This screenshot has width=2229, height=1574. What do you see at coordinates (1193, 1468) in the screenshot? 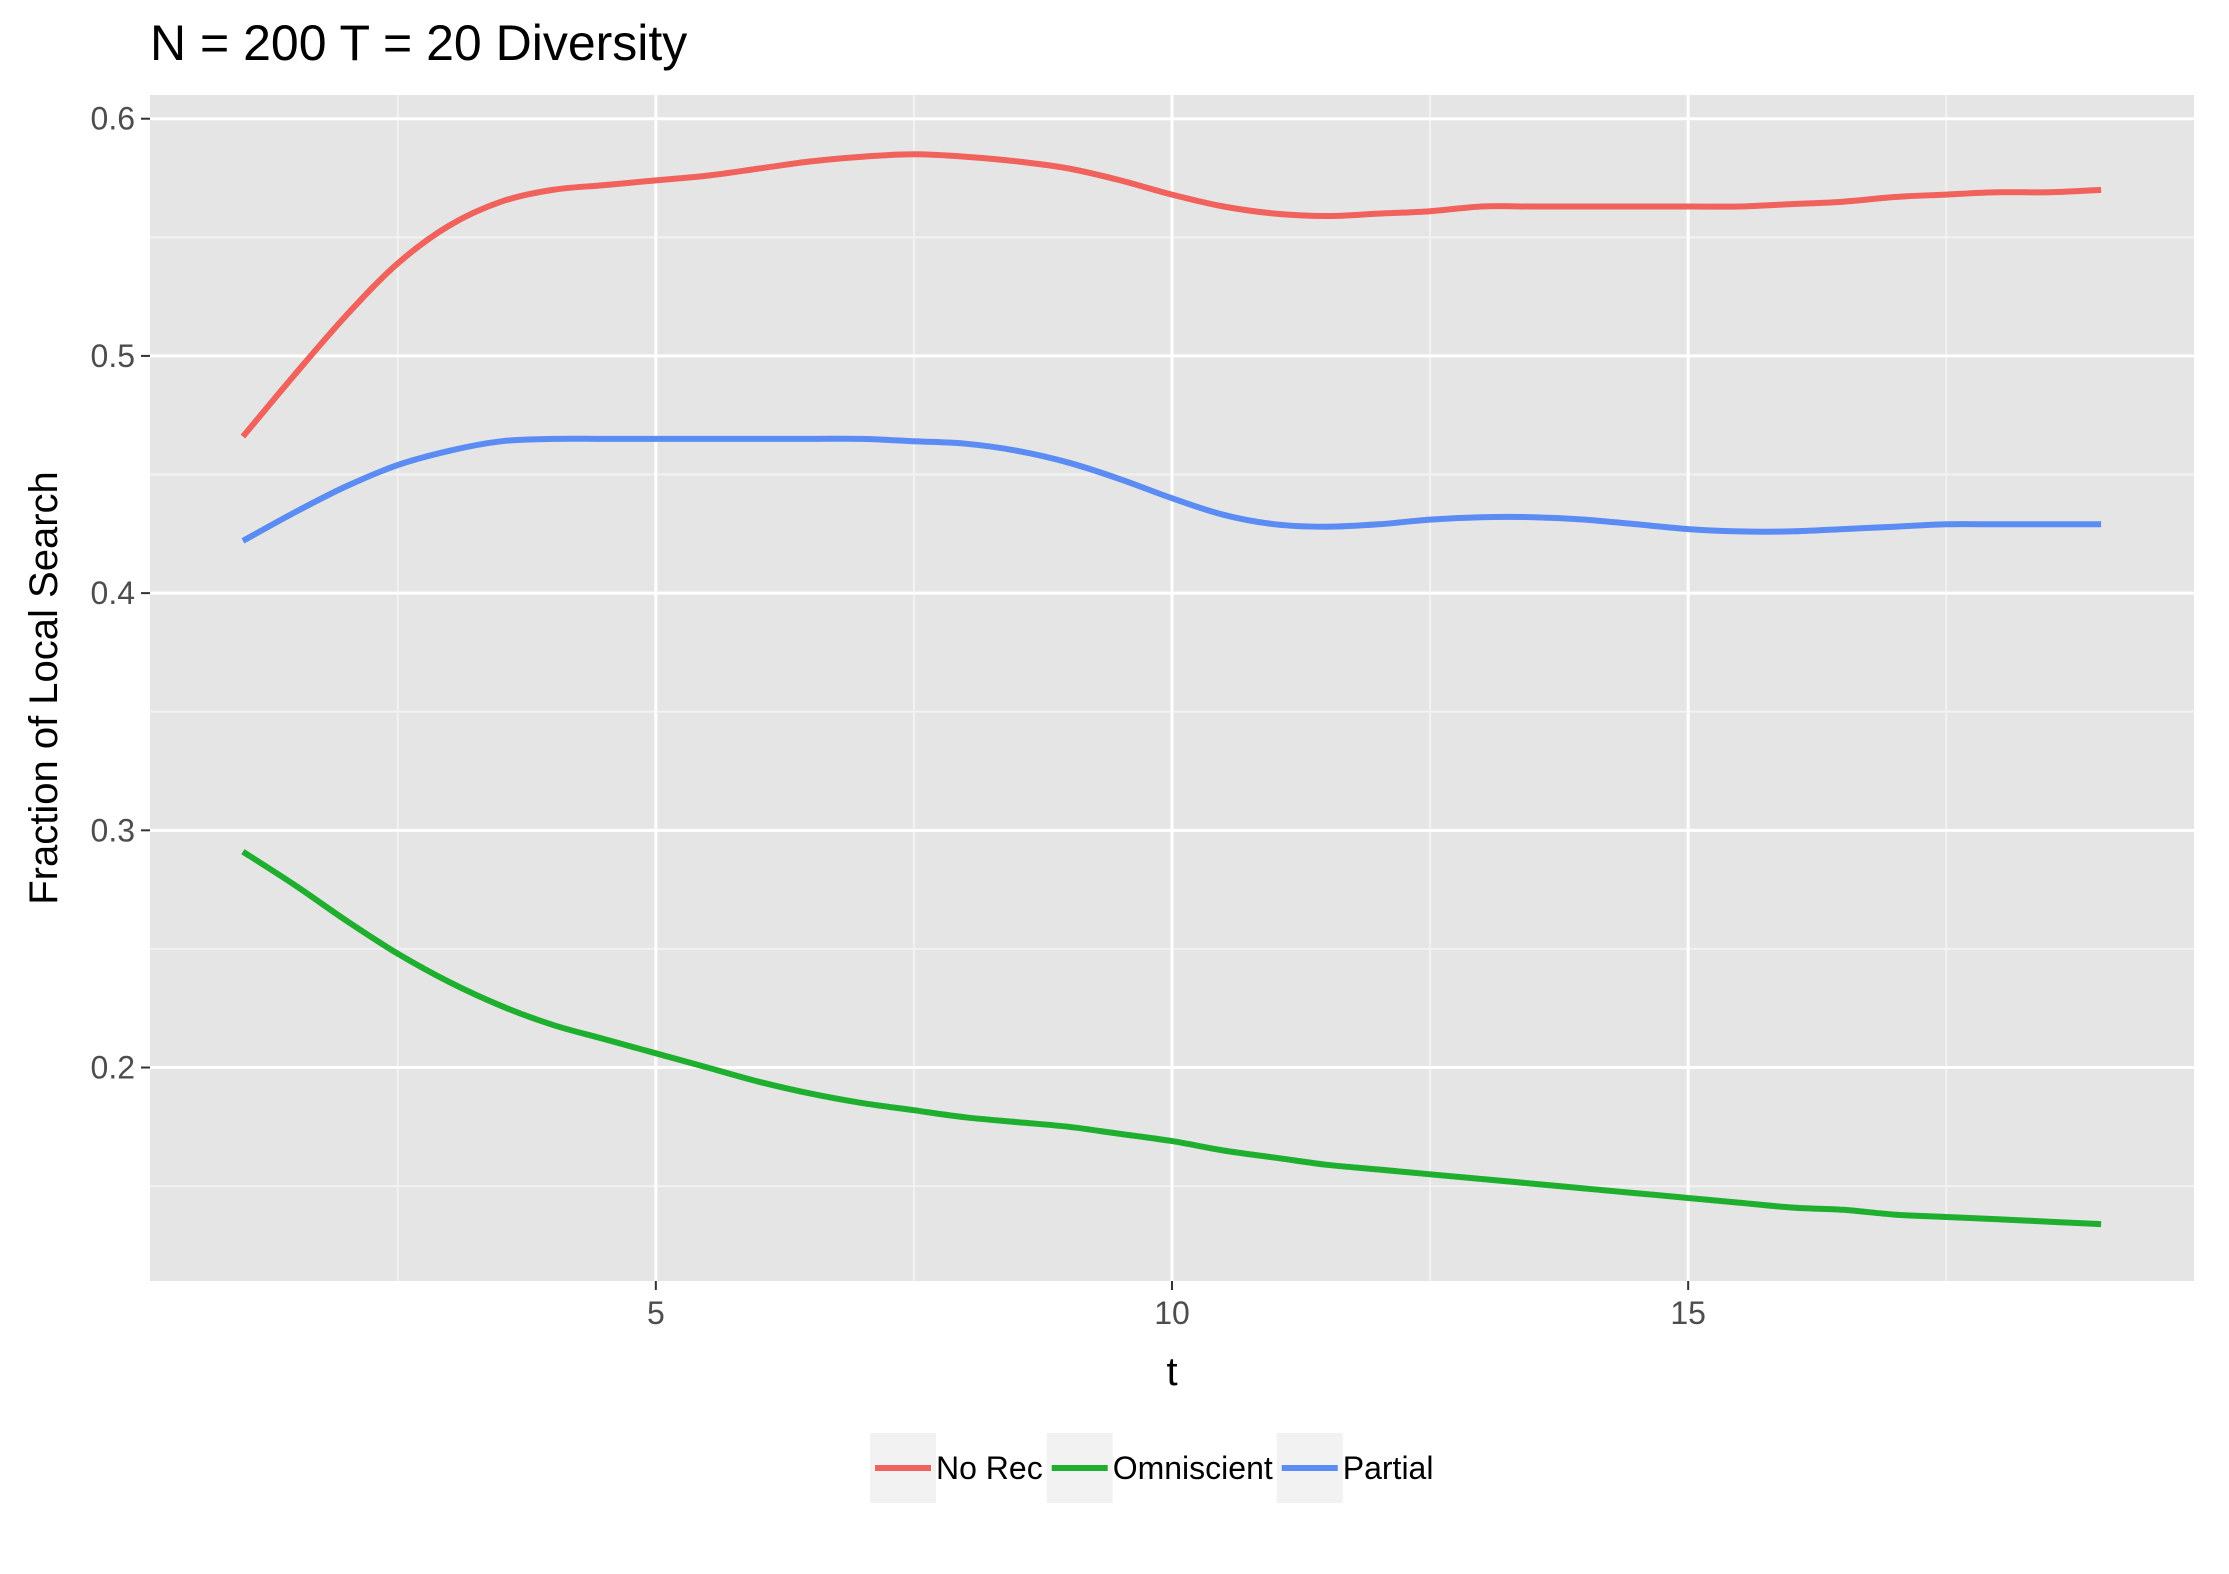
I see `legend-label: Omniscient` at bounding box center [1193, 1468].